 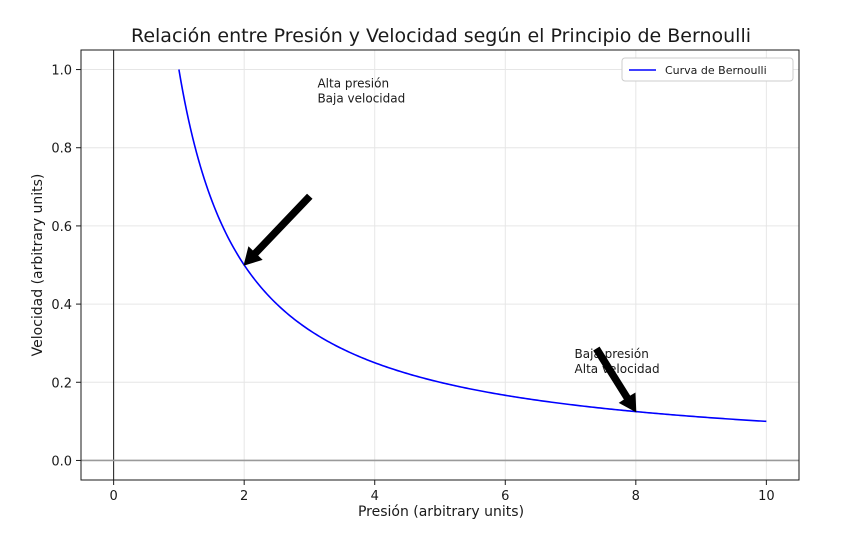 What do you see at coordinates (113, 496) in the screenshot?
I see `x-tick-label: 0` at bounding box center [113, 496].